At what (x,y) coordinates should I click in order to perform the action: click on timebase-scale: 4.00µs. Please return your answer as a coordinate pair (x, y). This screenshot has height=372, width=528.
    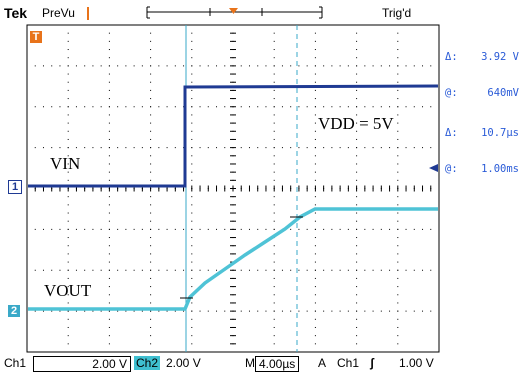
    Looking at the image, I should click on (277, 364).